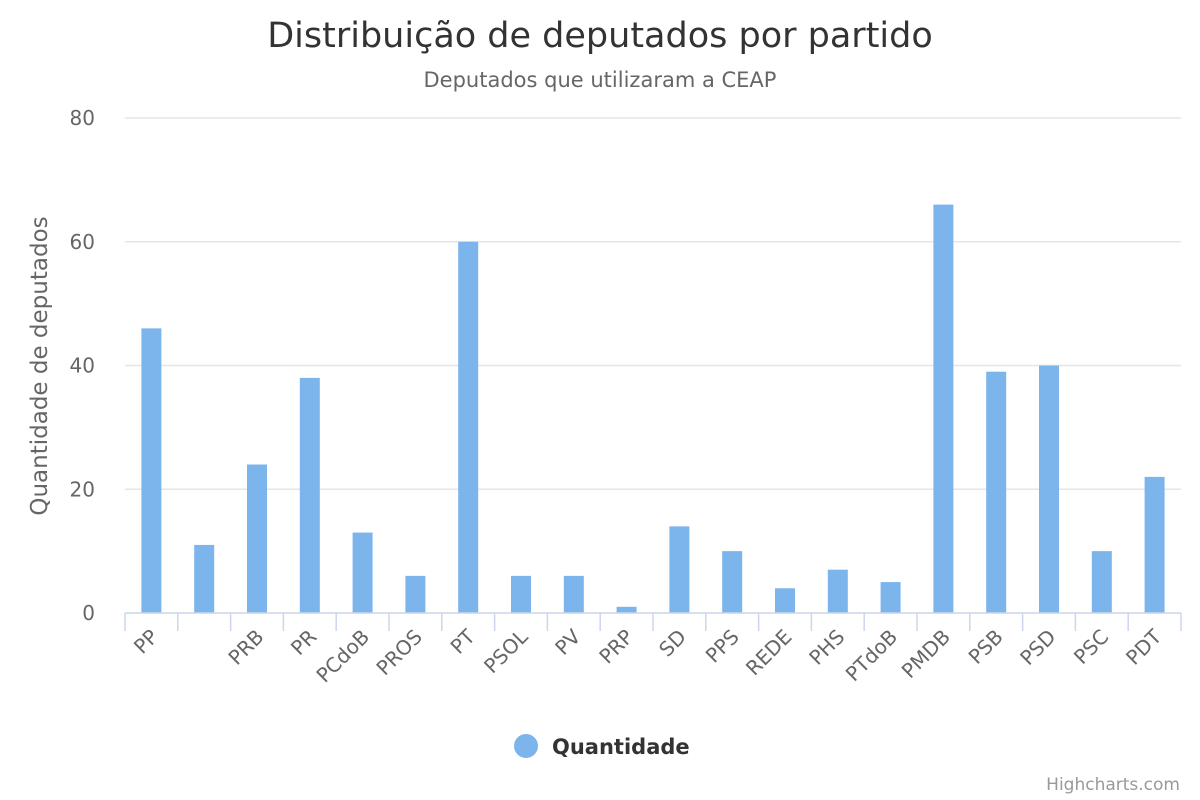 This screenshot has width=1200, height=800. What do you see at coordinates (600, 36) in the screenshot?
I see `chart-title: Distribuição de deputados por partido` at bounding box center [600, 36].